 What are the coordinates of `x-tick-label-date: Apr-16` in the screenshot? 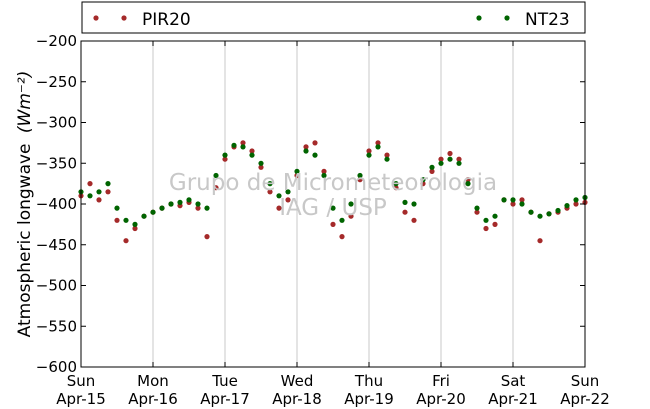 It's located at (153, 399).